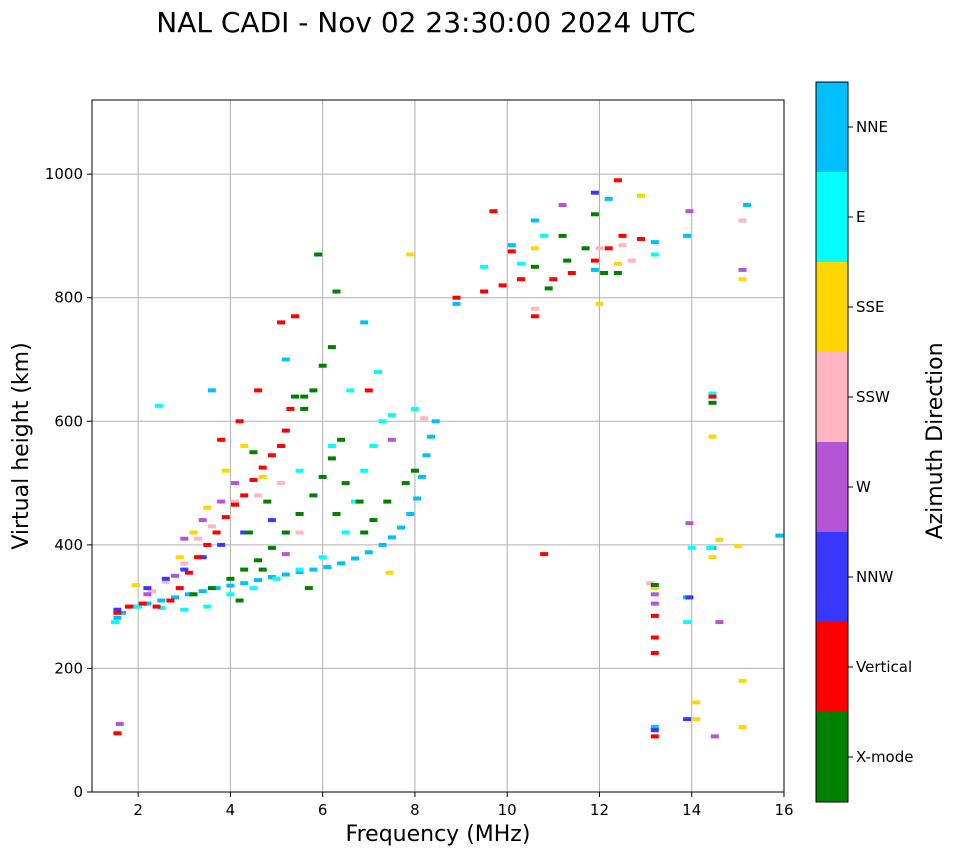 The height and width of the screenshot is (857, 958). Describe the element at coordinates (783, 810) in the screenshot. I see `x-tick-label: 16` at that location.